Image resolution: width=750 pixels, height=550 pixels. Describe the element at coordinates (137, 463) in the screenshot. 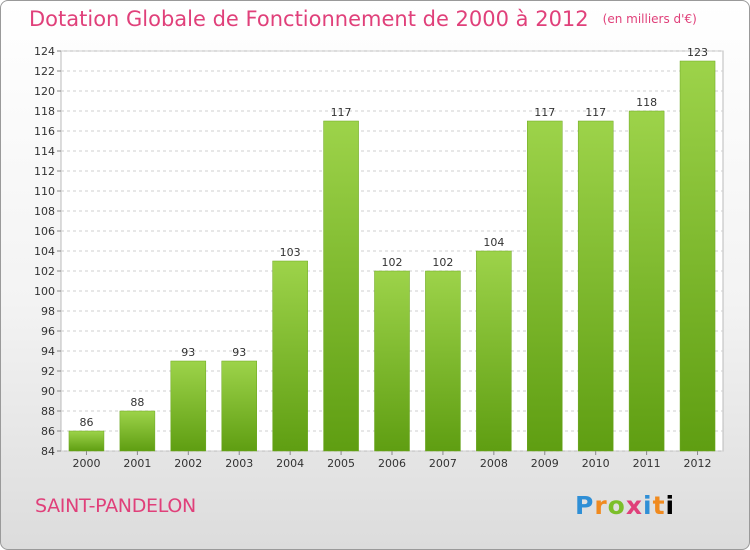

I see `x-tick-label: 2001` at that location.